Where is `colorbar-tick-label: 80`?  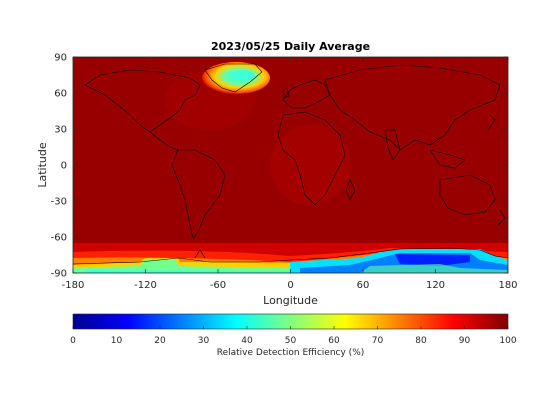
colorbar-tick-label: 80 is located at coordinates (421, 341).